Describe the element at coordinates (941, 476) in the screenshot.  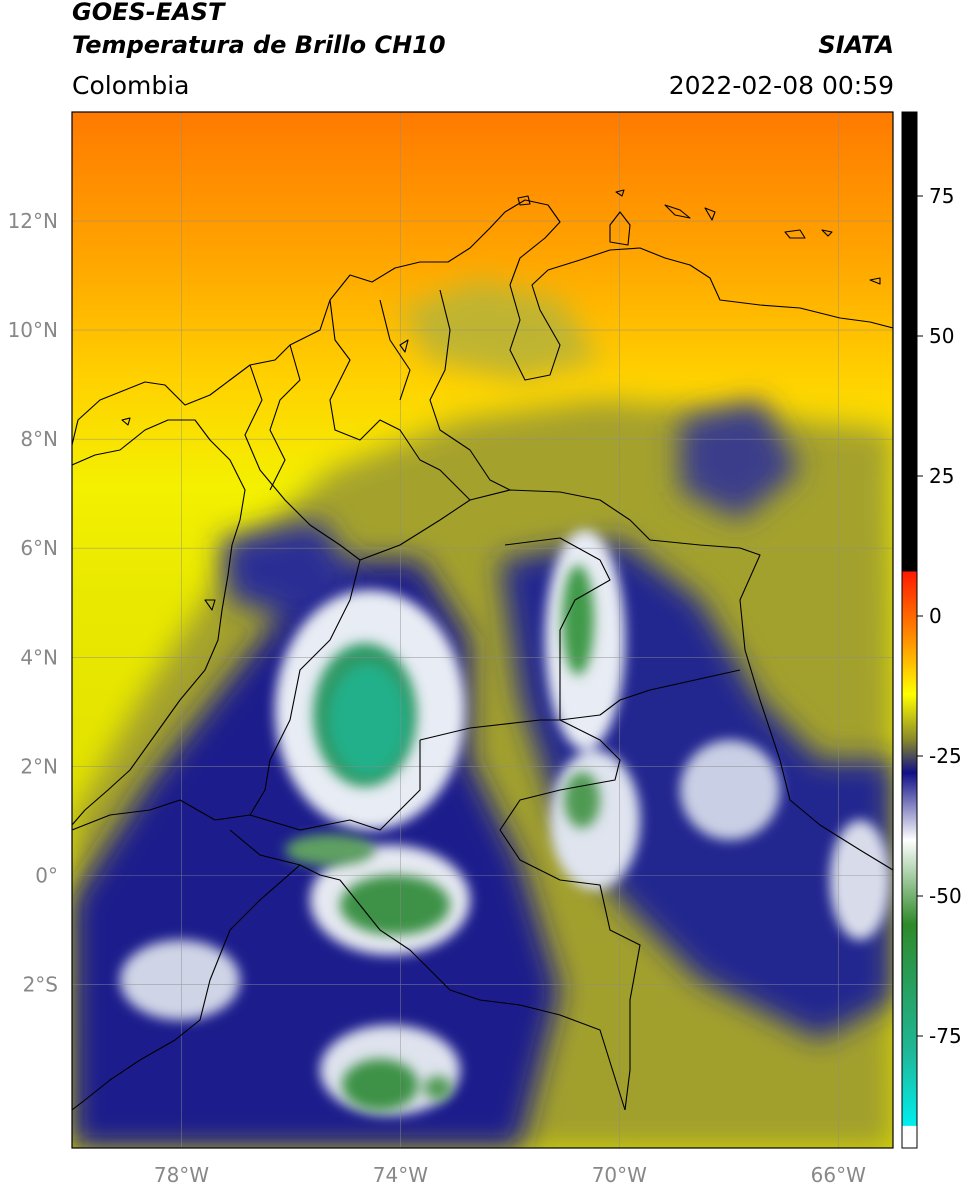
I see `colorbar-tick-label: 25` at that location.